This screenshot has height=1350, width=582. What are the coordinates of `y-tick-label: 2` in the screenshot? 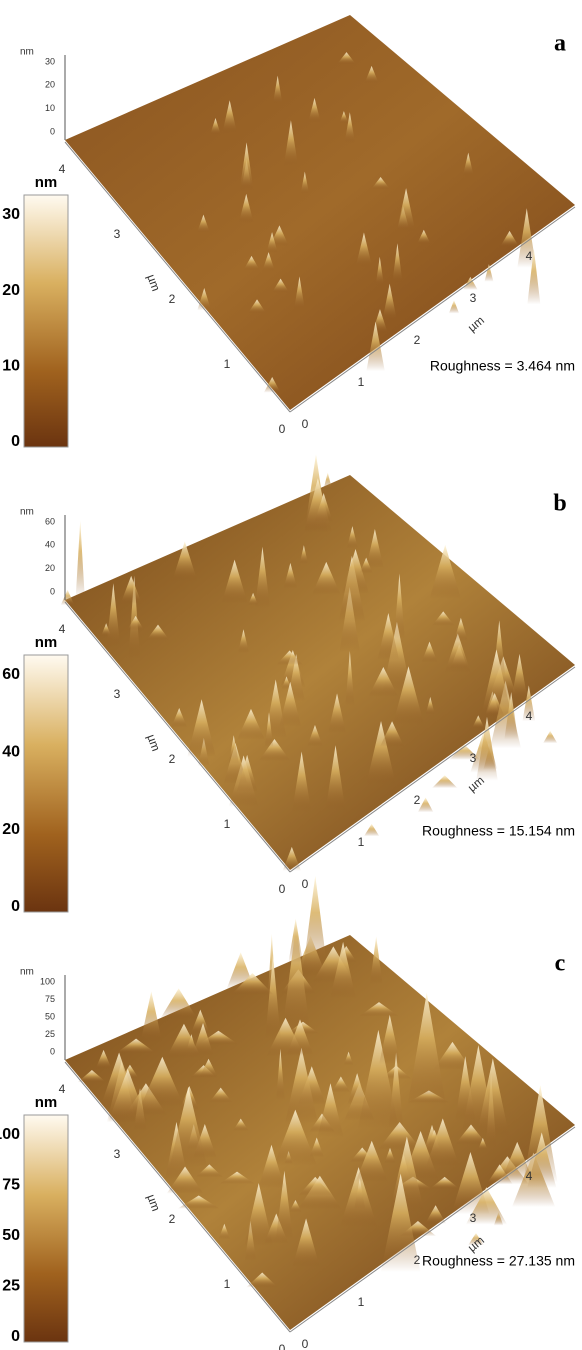 It's located at (172, 299).